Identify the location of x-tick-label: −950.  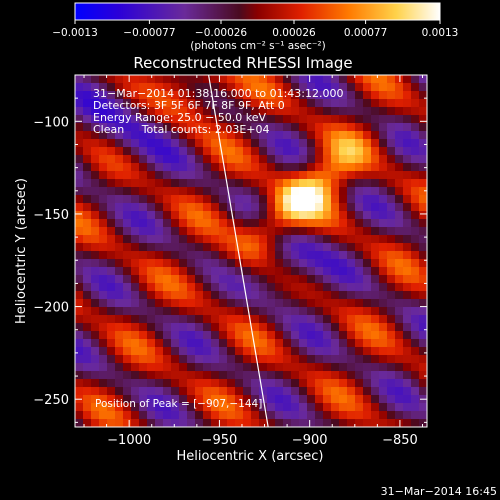
(220, 440).